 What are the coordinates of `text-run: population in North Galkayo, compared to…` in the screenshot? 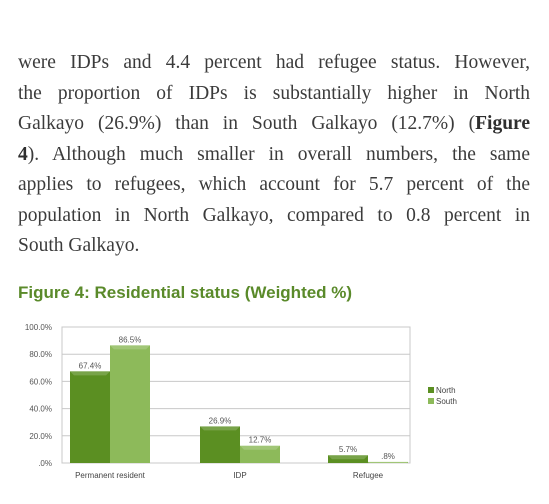 It's located at (274, 215).